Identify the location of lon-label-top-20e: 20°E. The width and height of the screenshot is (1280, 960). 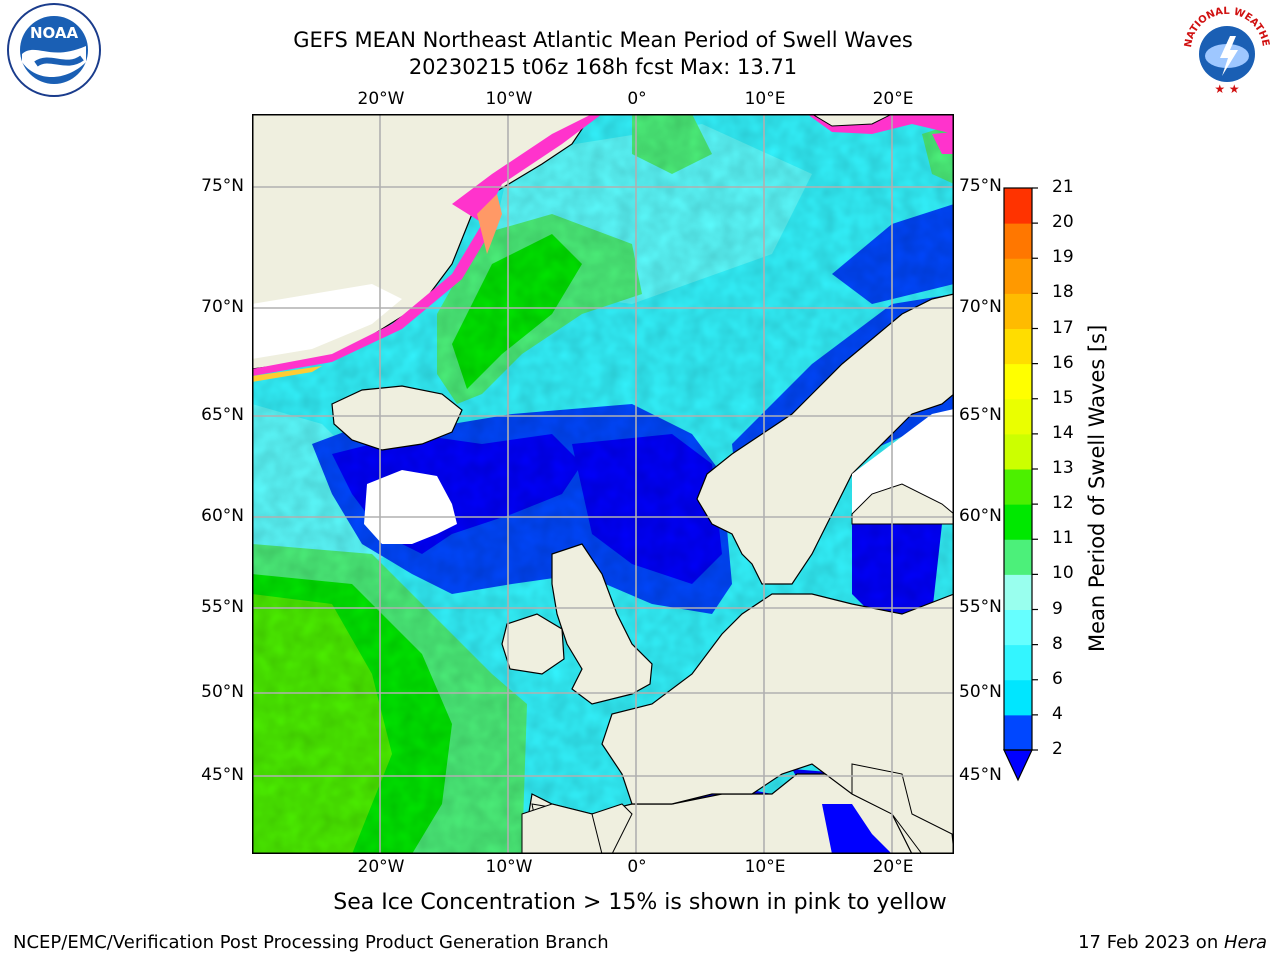
(893, 99).